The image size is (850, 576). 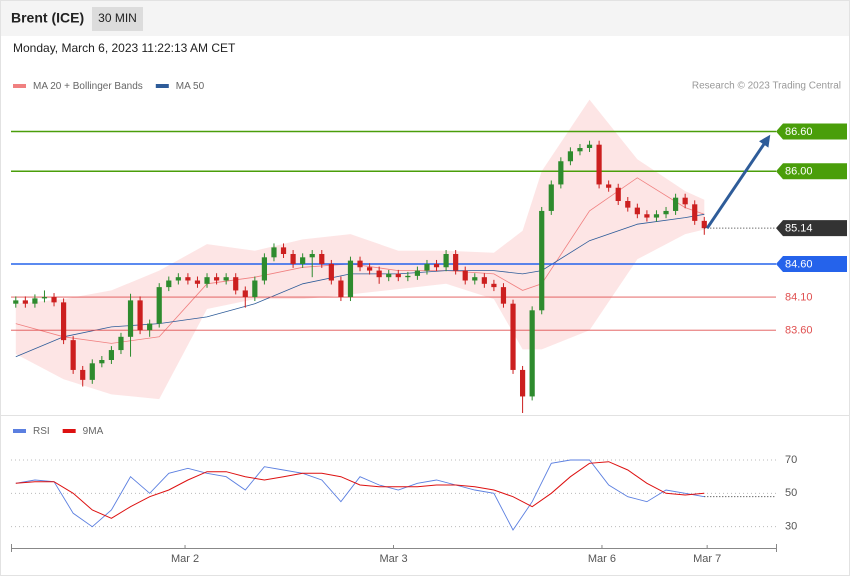 What do you see at coordinates (799, 297) in the screenshot?
I see `level-label: 84.10` at bounding box center [799, 297].